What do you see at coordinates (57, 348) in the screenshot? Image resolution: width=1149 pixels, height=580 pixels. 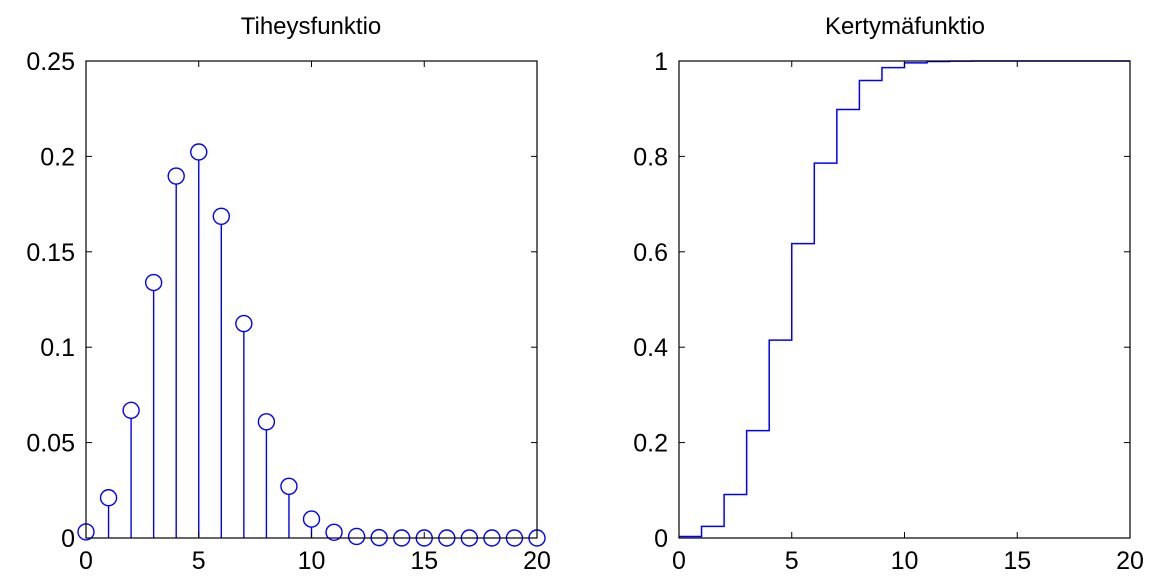 I see `y-tick-label: 0.1` at bounding box center [57, 348].